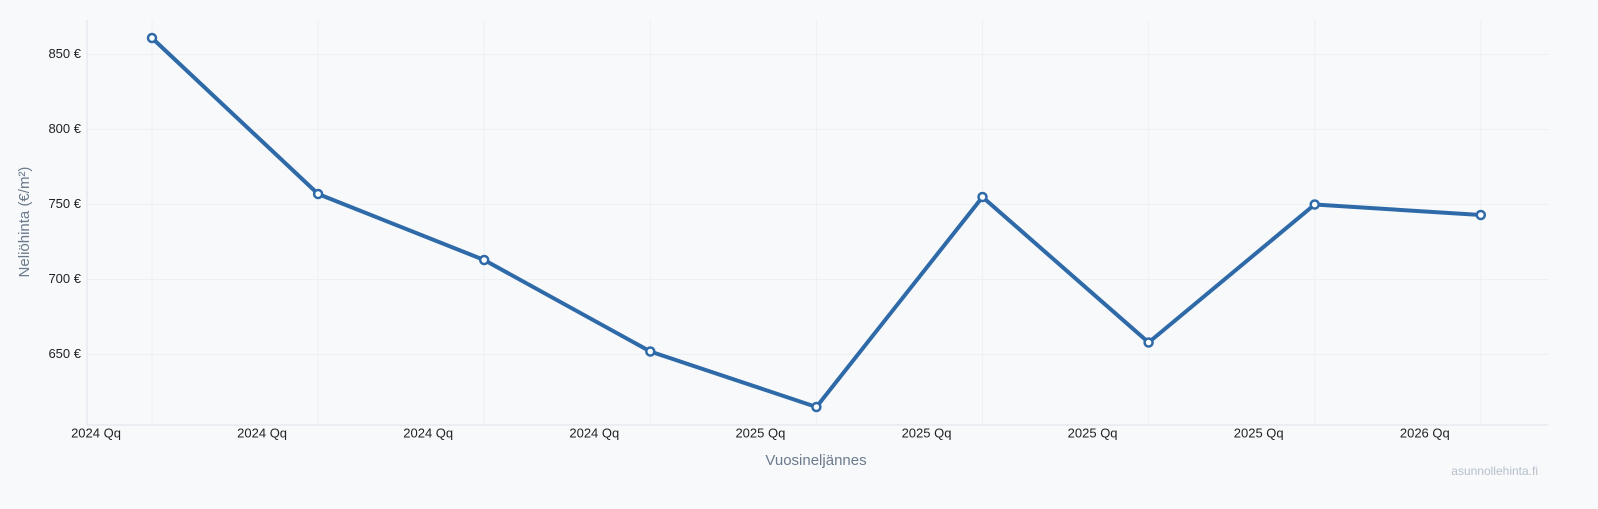  I want to click on x-axis-label: Vuosineljännes, so click(815, 460).